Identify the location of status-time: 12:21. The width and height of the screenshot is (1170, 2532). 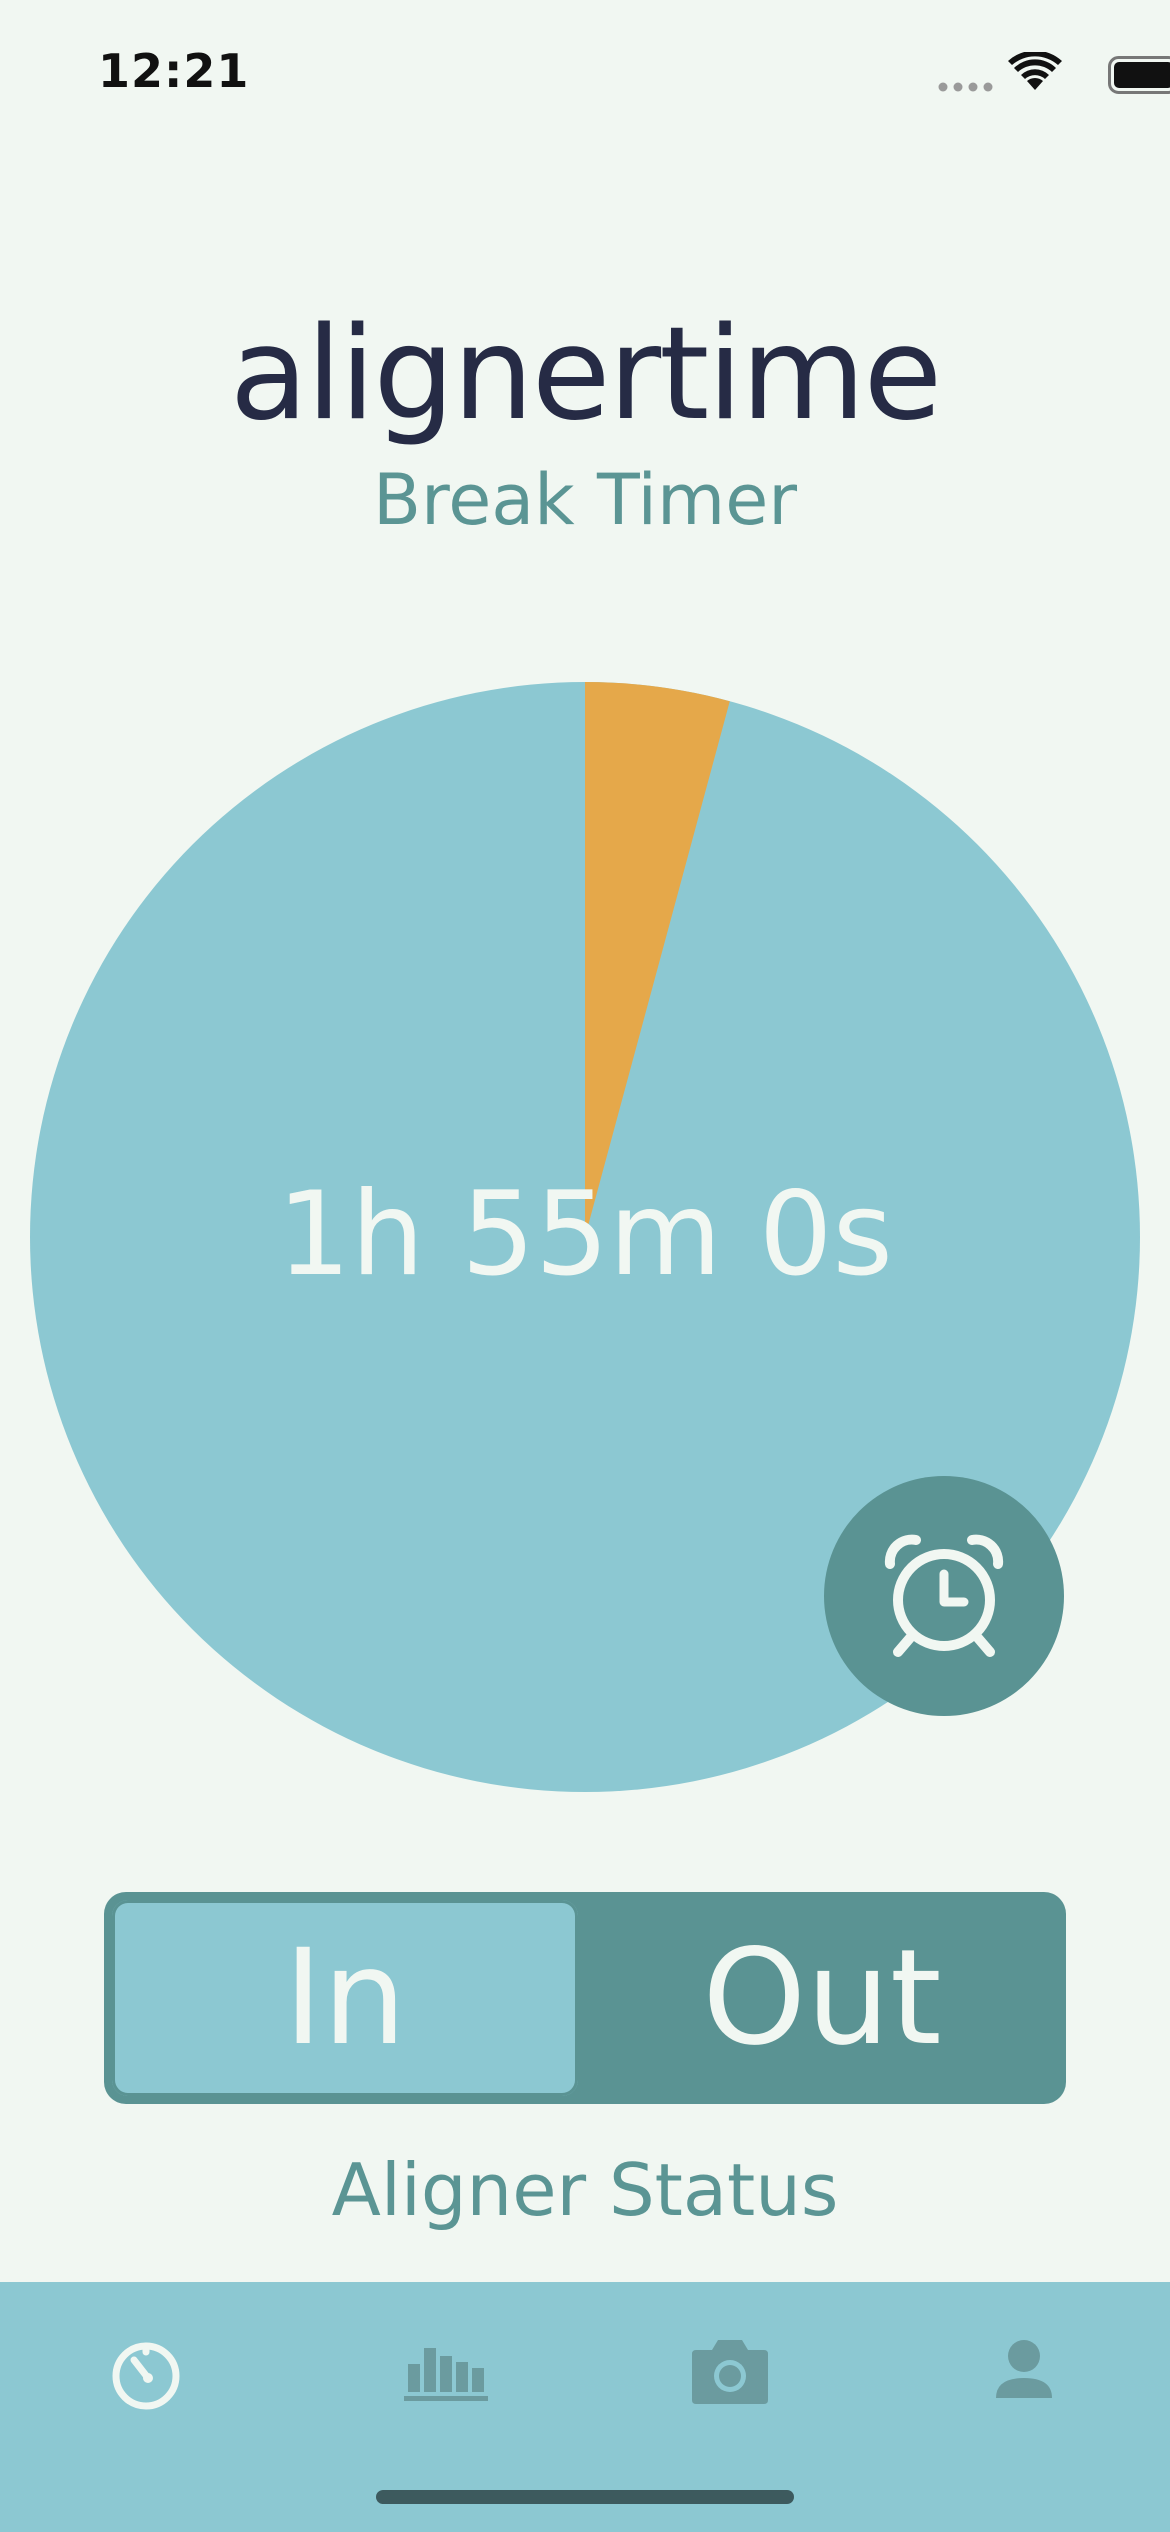
(174, 71).